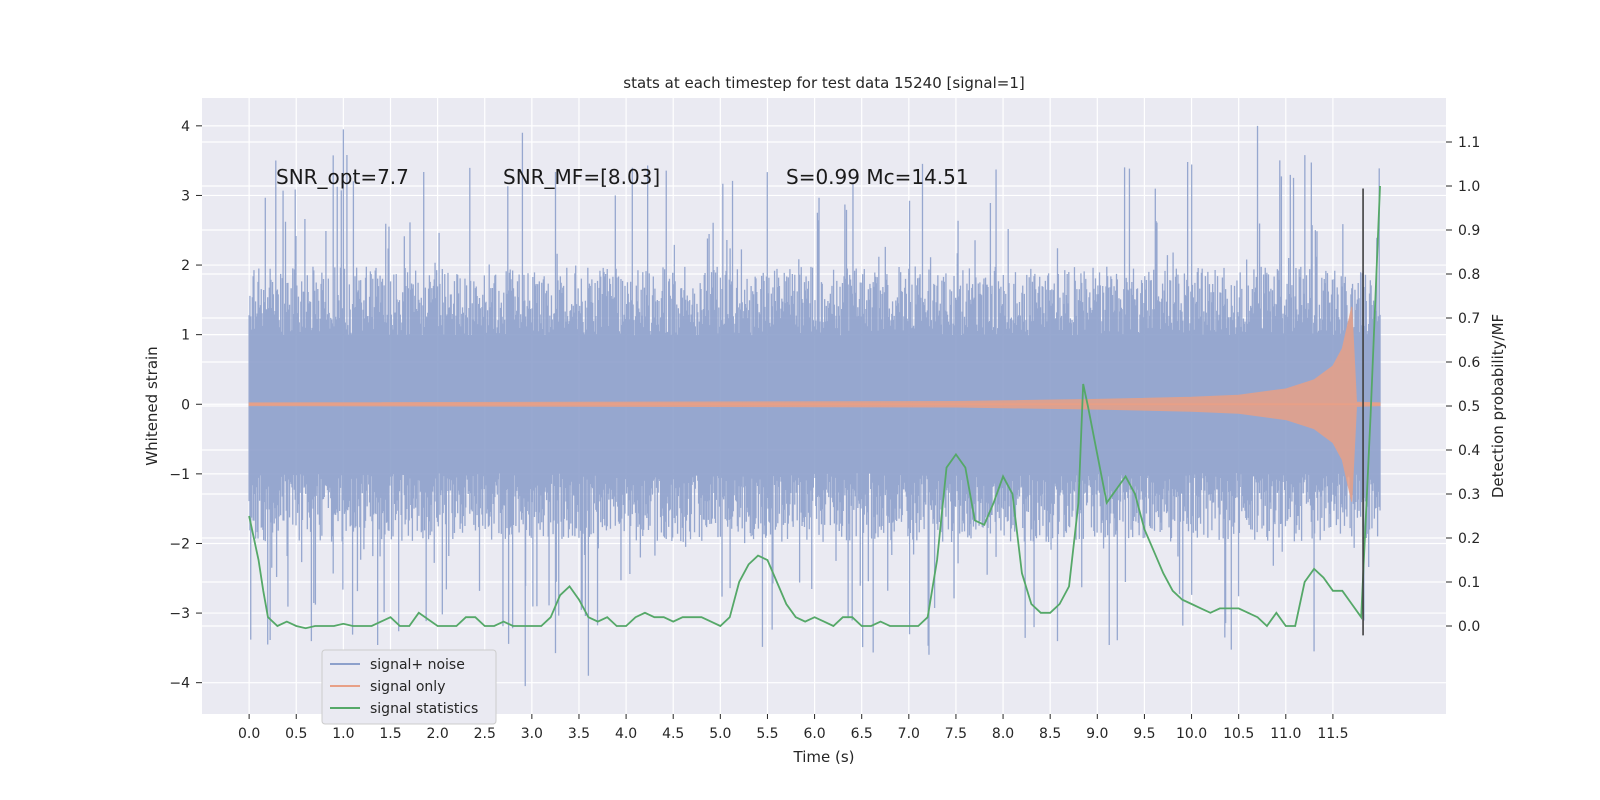  Describe the element at coordinates (1469, 319) in the screenshot. I see `y-right-tick-label-4: 0.7` at that location.